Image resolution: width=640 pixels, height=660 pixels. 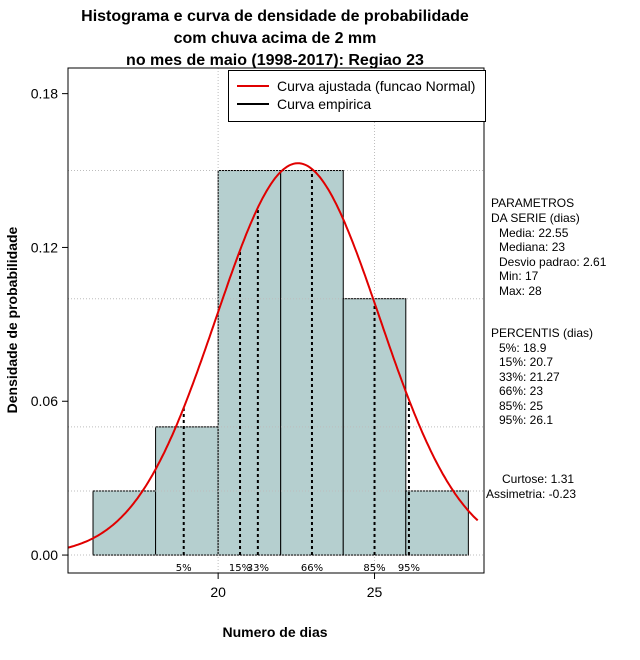 What do you see at coordinates (184, 568) in the screenshot?
I see `percentile-label: 5%` at bounding box center [184, 568].